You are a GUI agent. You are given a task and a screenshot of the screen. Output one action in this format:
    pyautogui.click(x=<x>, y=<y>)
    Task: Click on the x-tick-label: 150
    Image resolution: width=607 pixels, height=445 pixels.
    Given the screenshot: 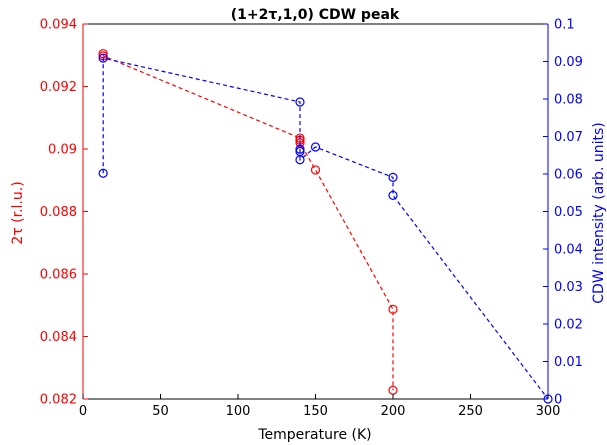 What is the action you would take?
    pyautogui.click(x=315, y=411)
    